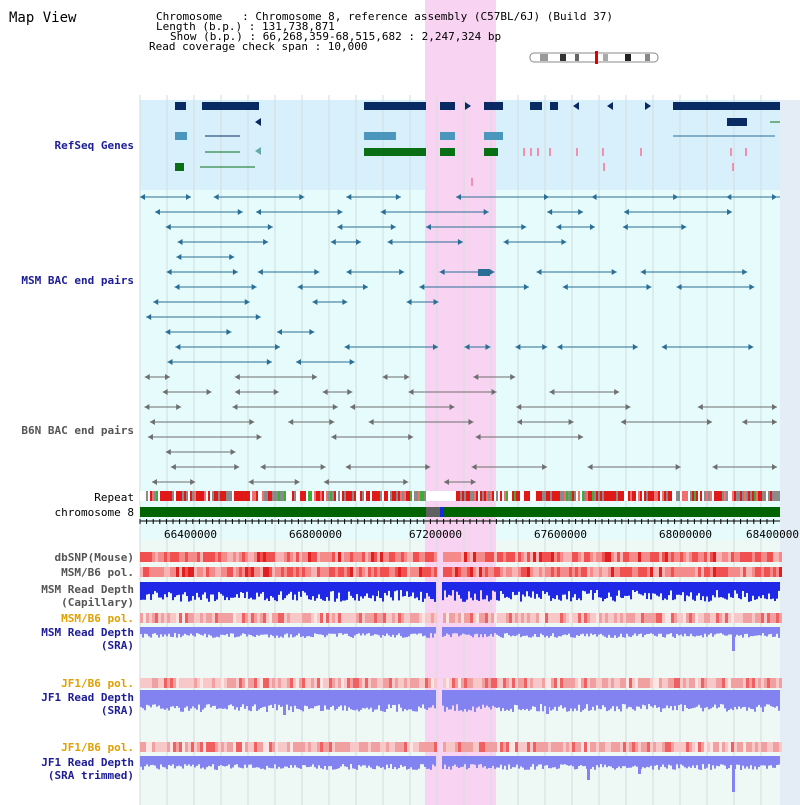 The image size is (800, 805). Describe the element at coordinates (493, 136) in the screenshot. I see `gene-feature` at that location.